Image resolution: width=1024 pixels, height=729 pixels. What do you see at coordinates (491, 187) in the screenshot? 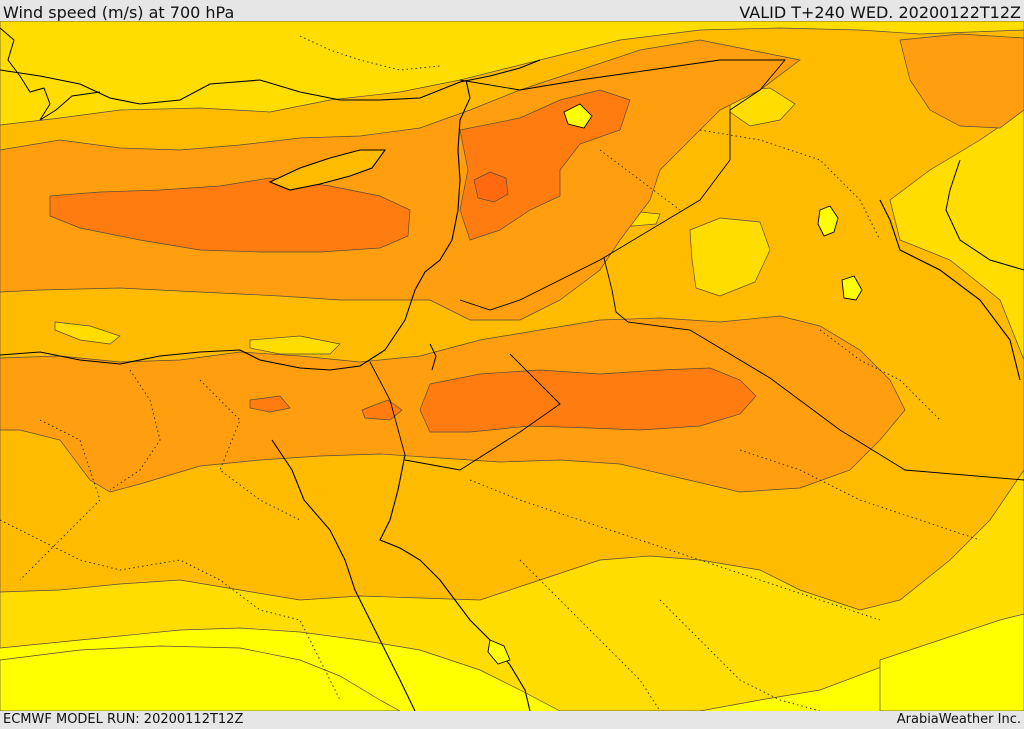
I see `band-peak` at bounding box center [491, 187].